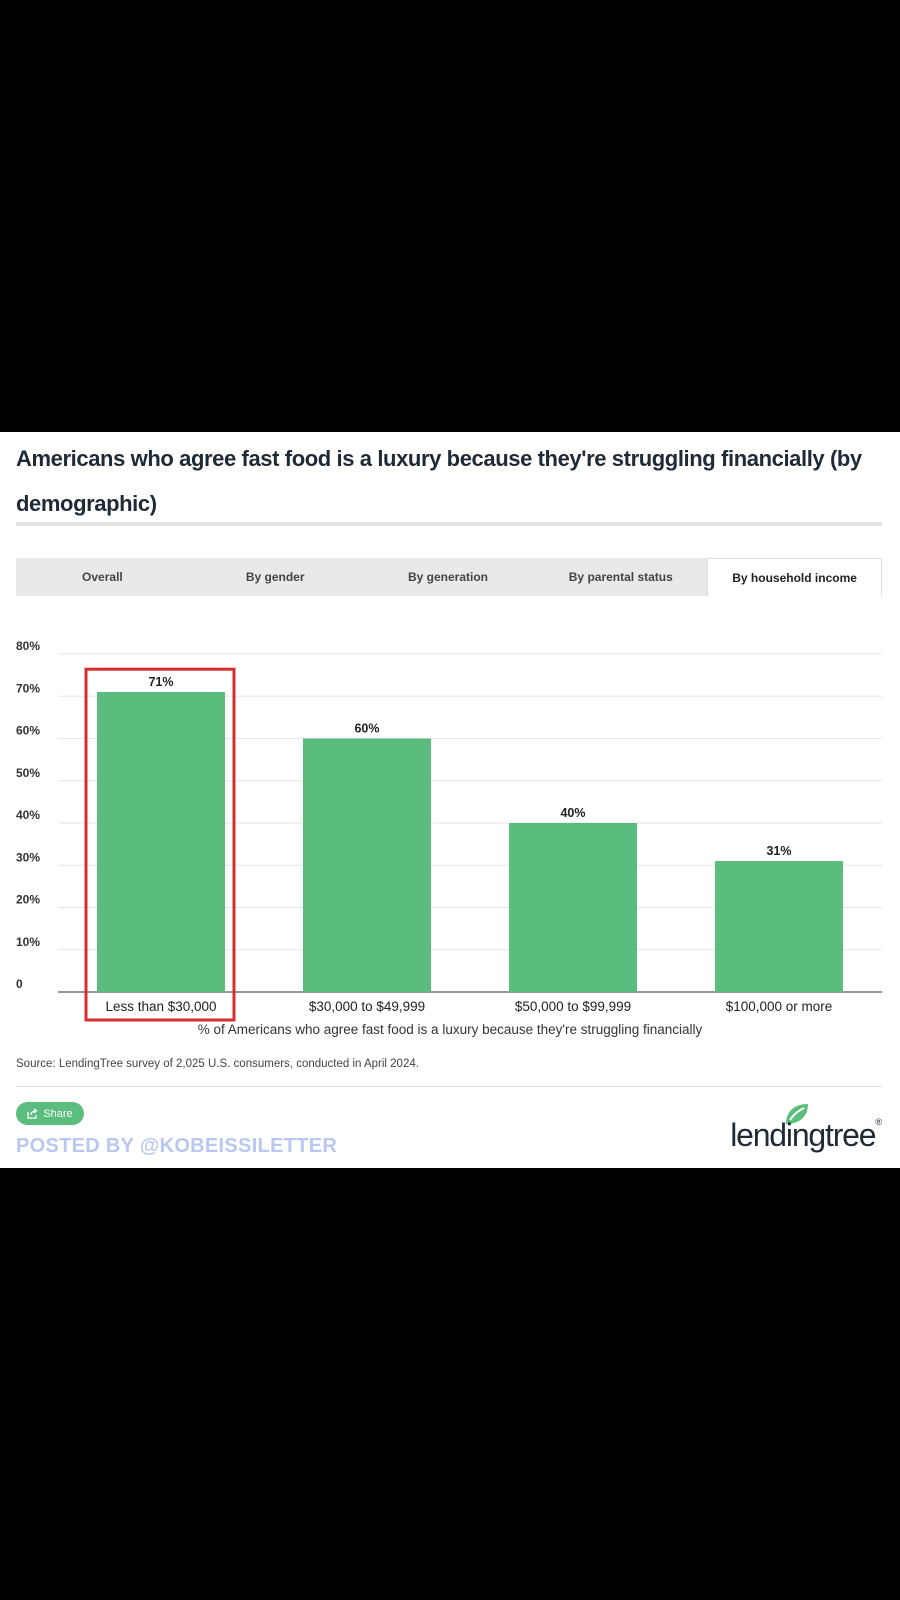  What do you see at coordinates (573, 1006) in the screenshot?
I see `x-tick-label: $50,000 to $99,999` at bounding box center [573, 1006].